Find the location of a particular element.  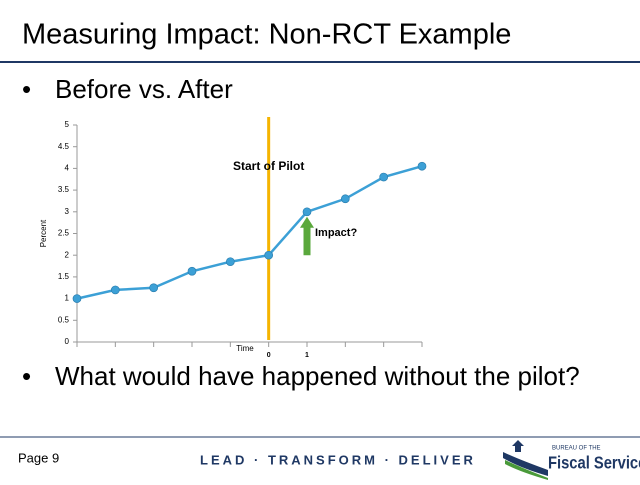

logo-eagle is located at coordinates (518, 446).